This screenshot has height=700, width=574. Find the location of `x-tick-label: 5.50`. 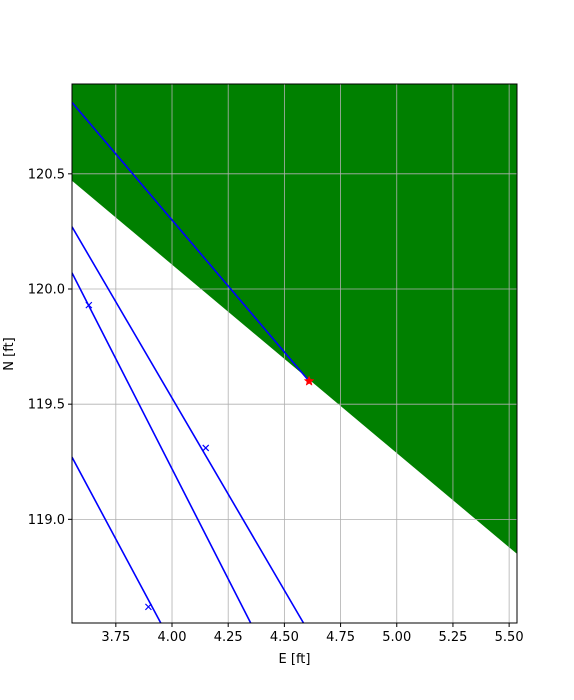

x-tick-label: 5.50 is located at coordinates (509, 637).